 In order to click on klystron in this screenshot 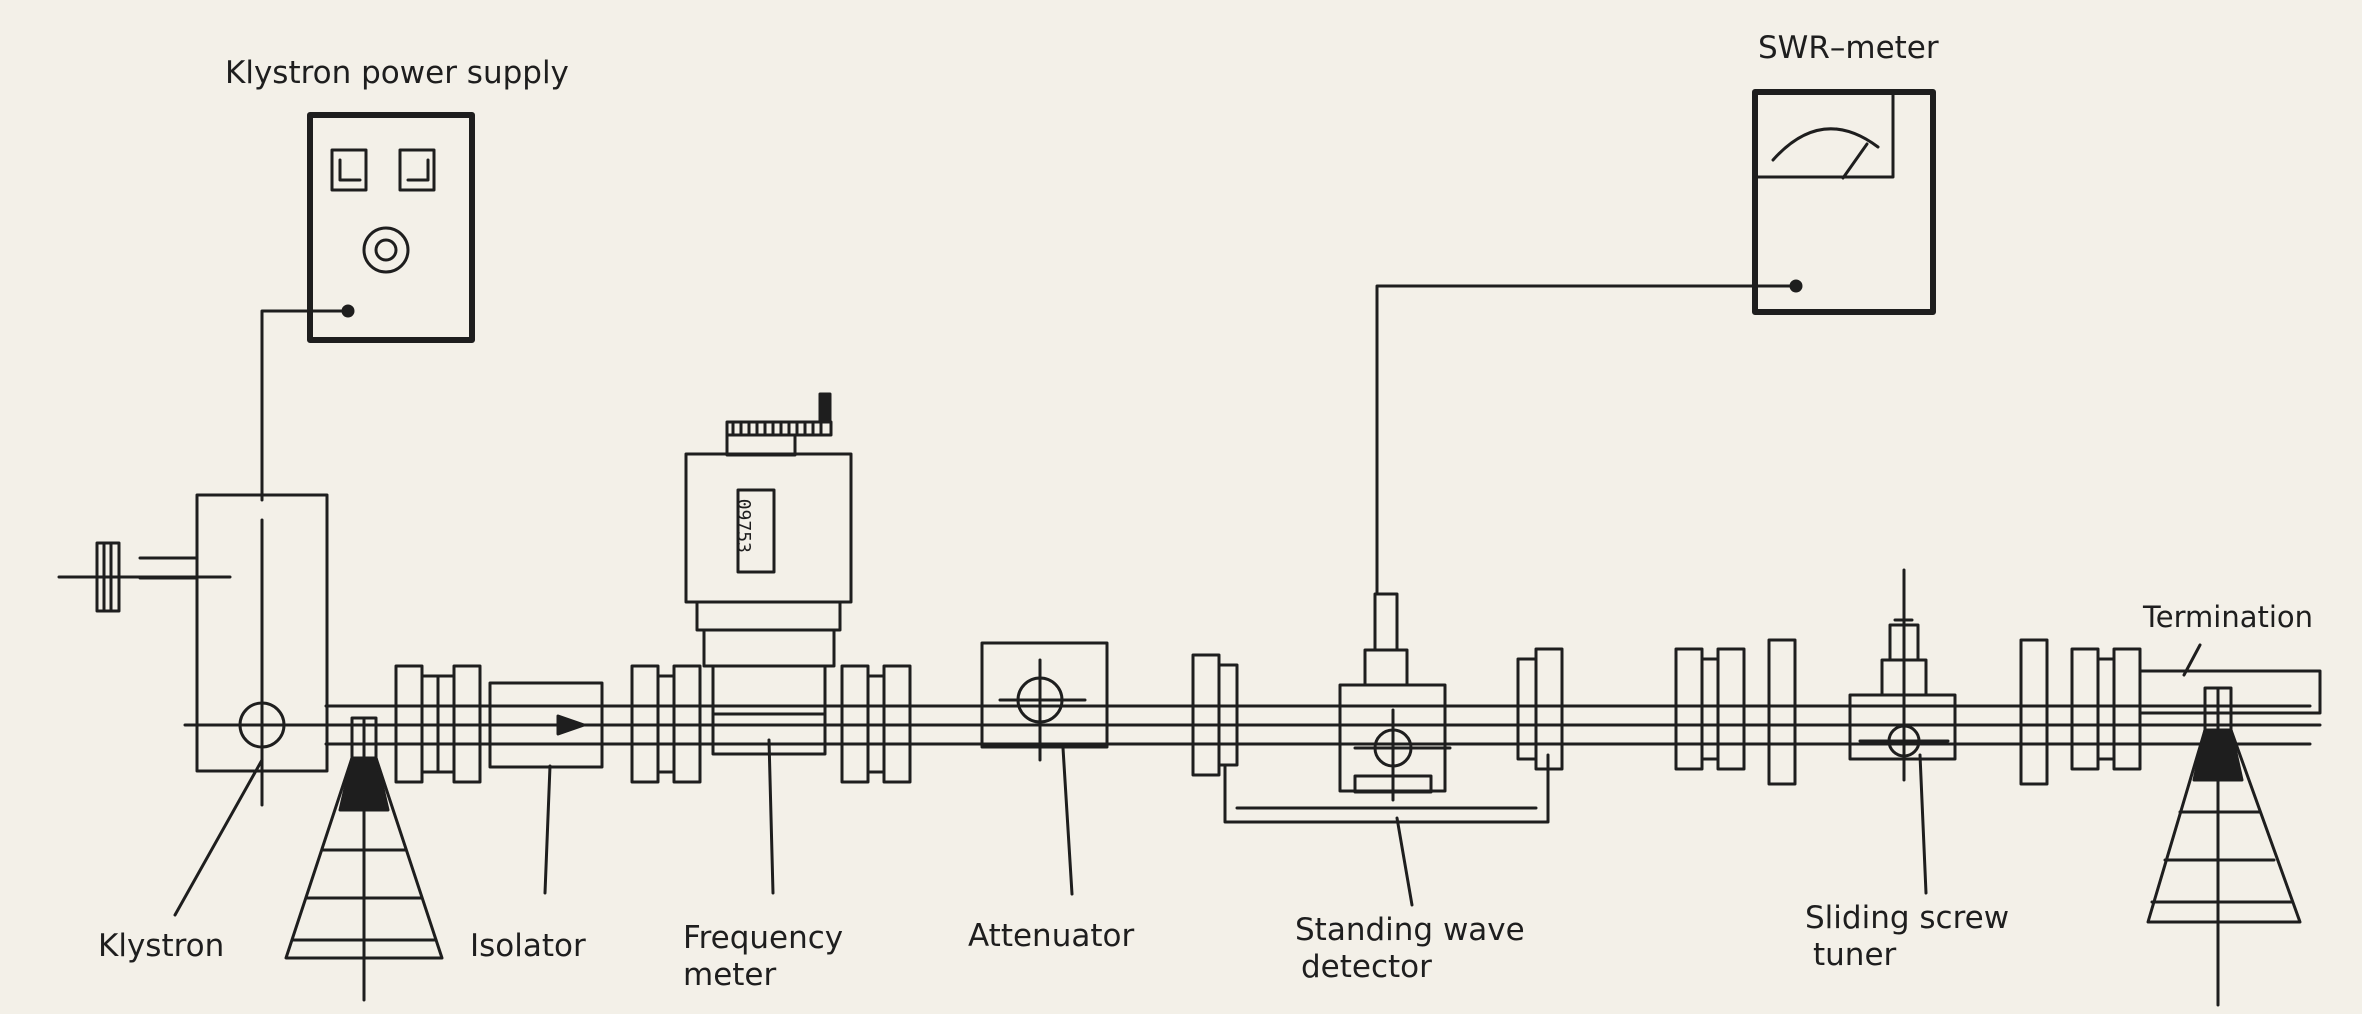, I will do `click(193, 650)`.